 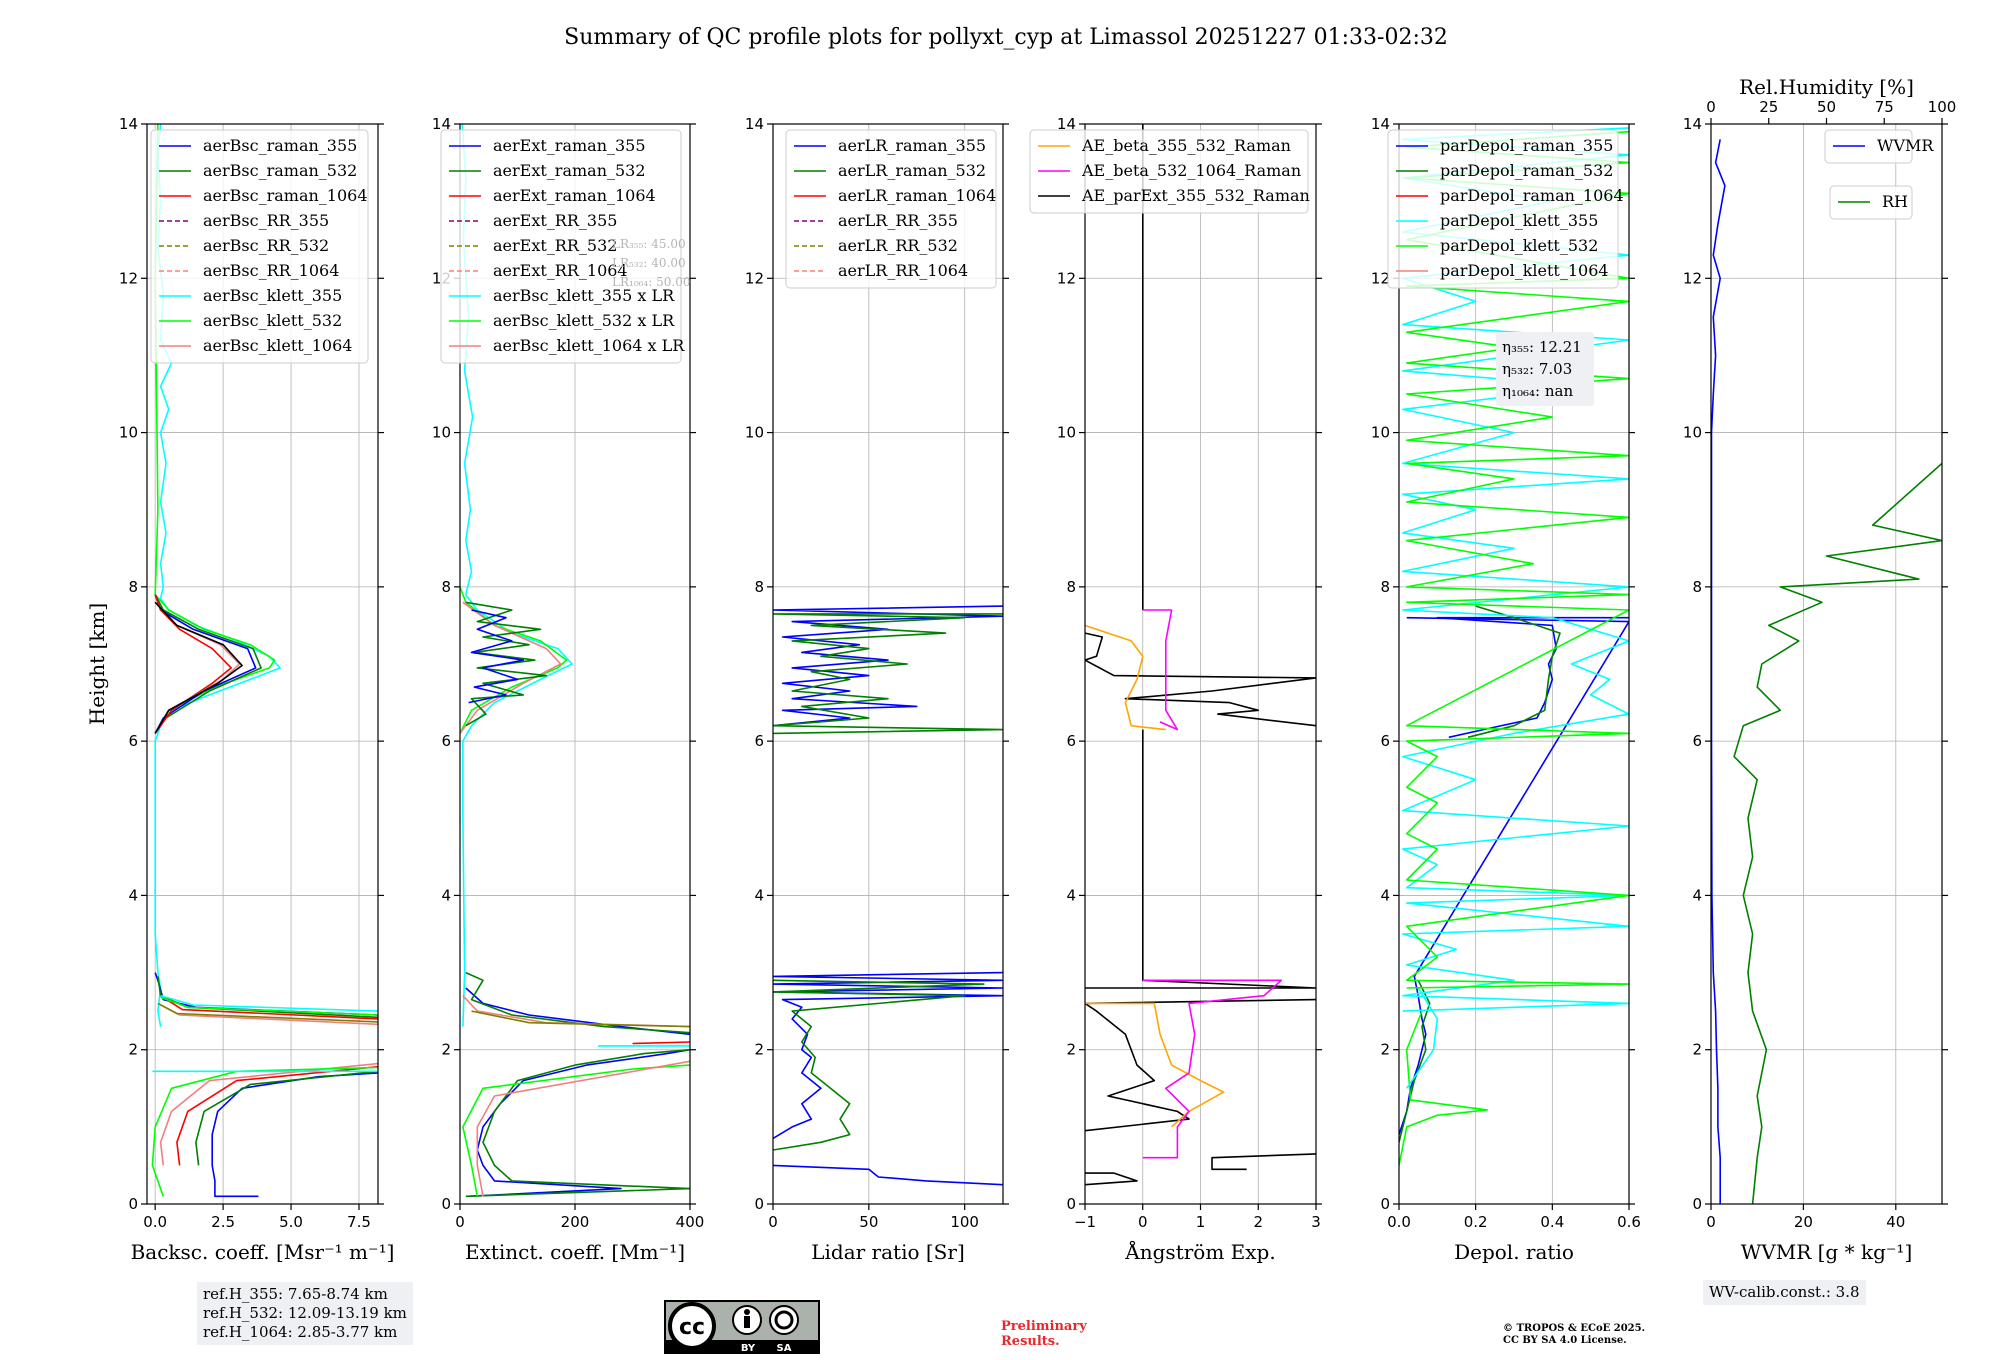 What do you see at coordinates (584, 295) in the screenshot?
I see `legend-label: aerBsc_klett_355 x LR` at bounding box center [584, 295].